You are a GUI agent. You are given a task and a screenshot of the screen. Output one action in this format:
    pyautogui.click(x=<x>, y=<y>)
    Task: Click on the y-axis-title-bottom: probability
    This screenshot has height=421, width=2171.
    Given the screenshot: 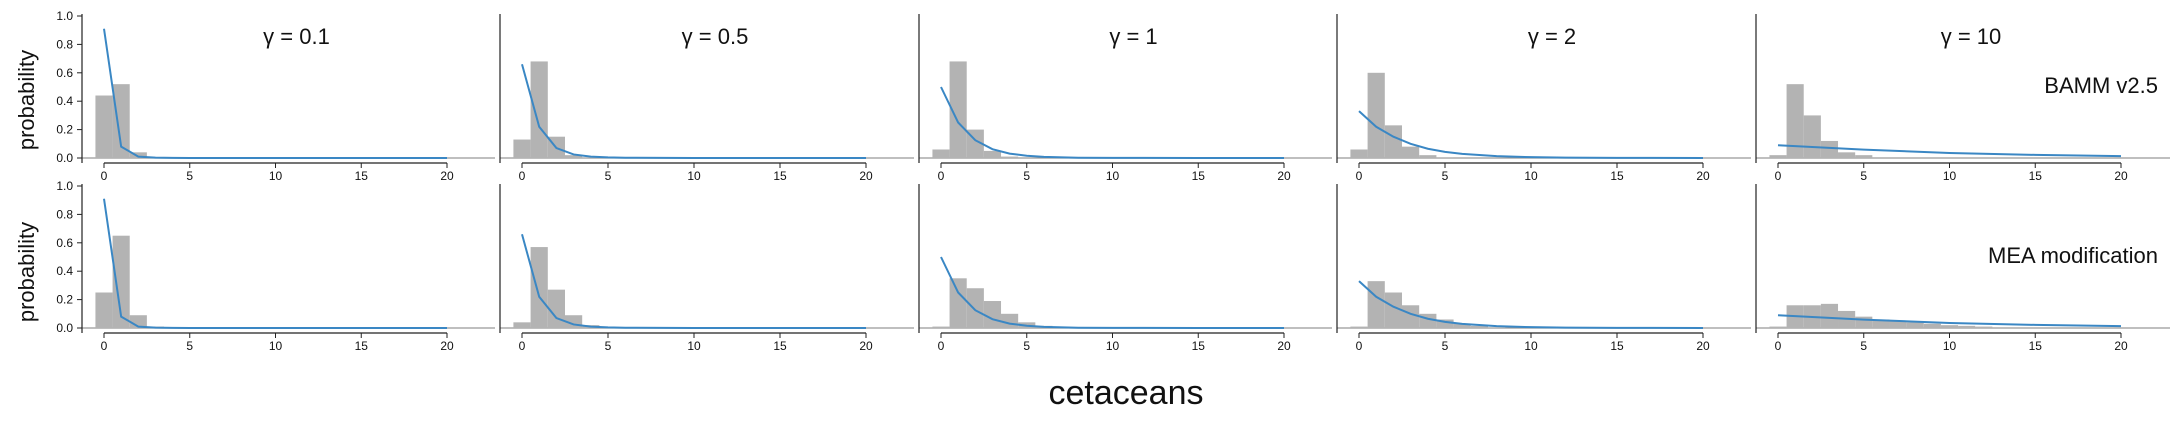 What is the action you would take?
    pyautogui.click(x=26, y=272)
    